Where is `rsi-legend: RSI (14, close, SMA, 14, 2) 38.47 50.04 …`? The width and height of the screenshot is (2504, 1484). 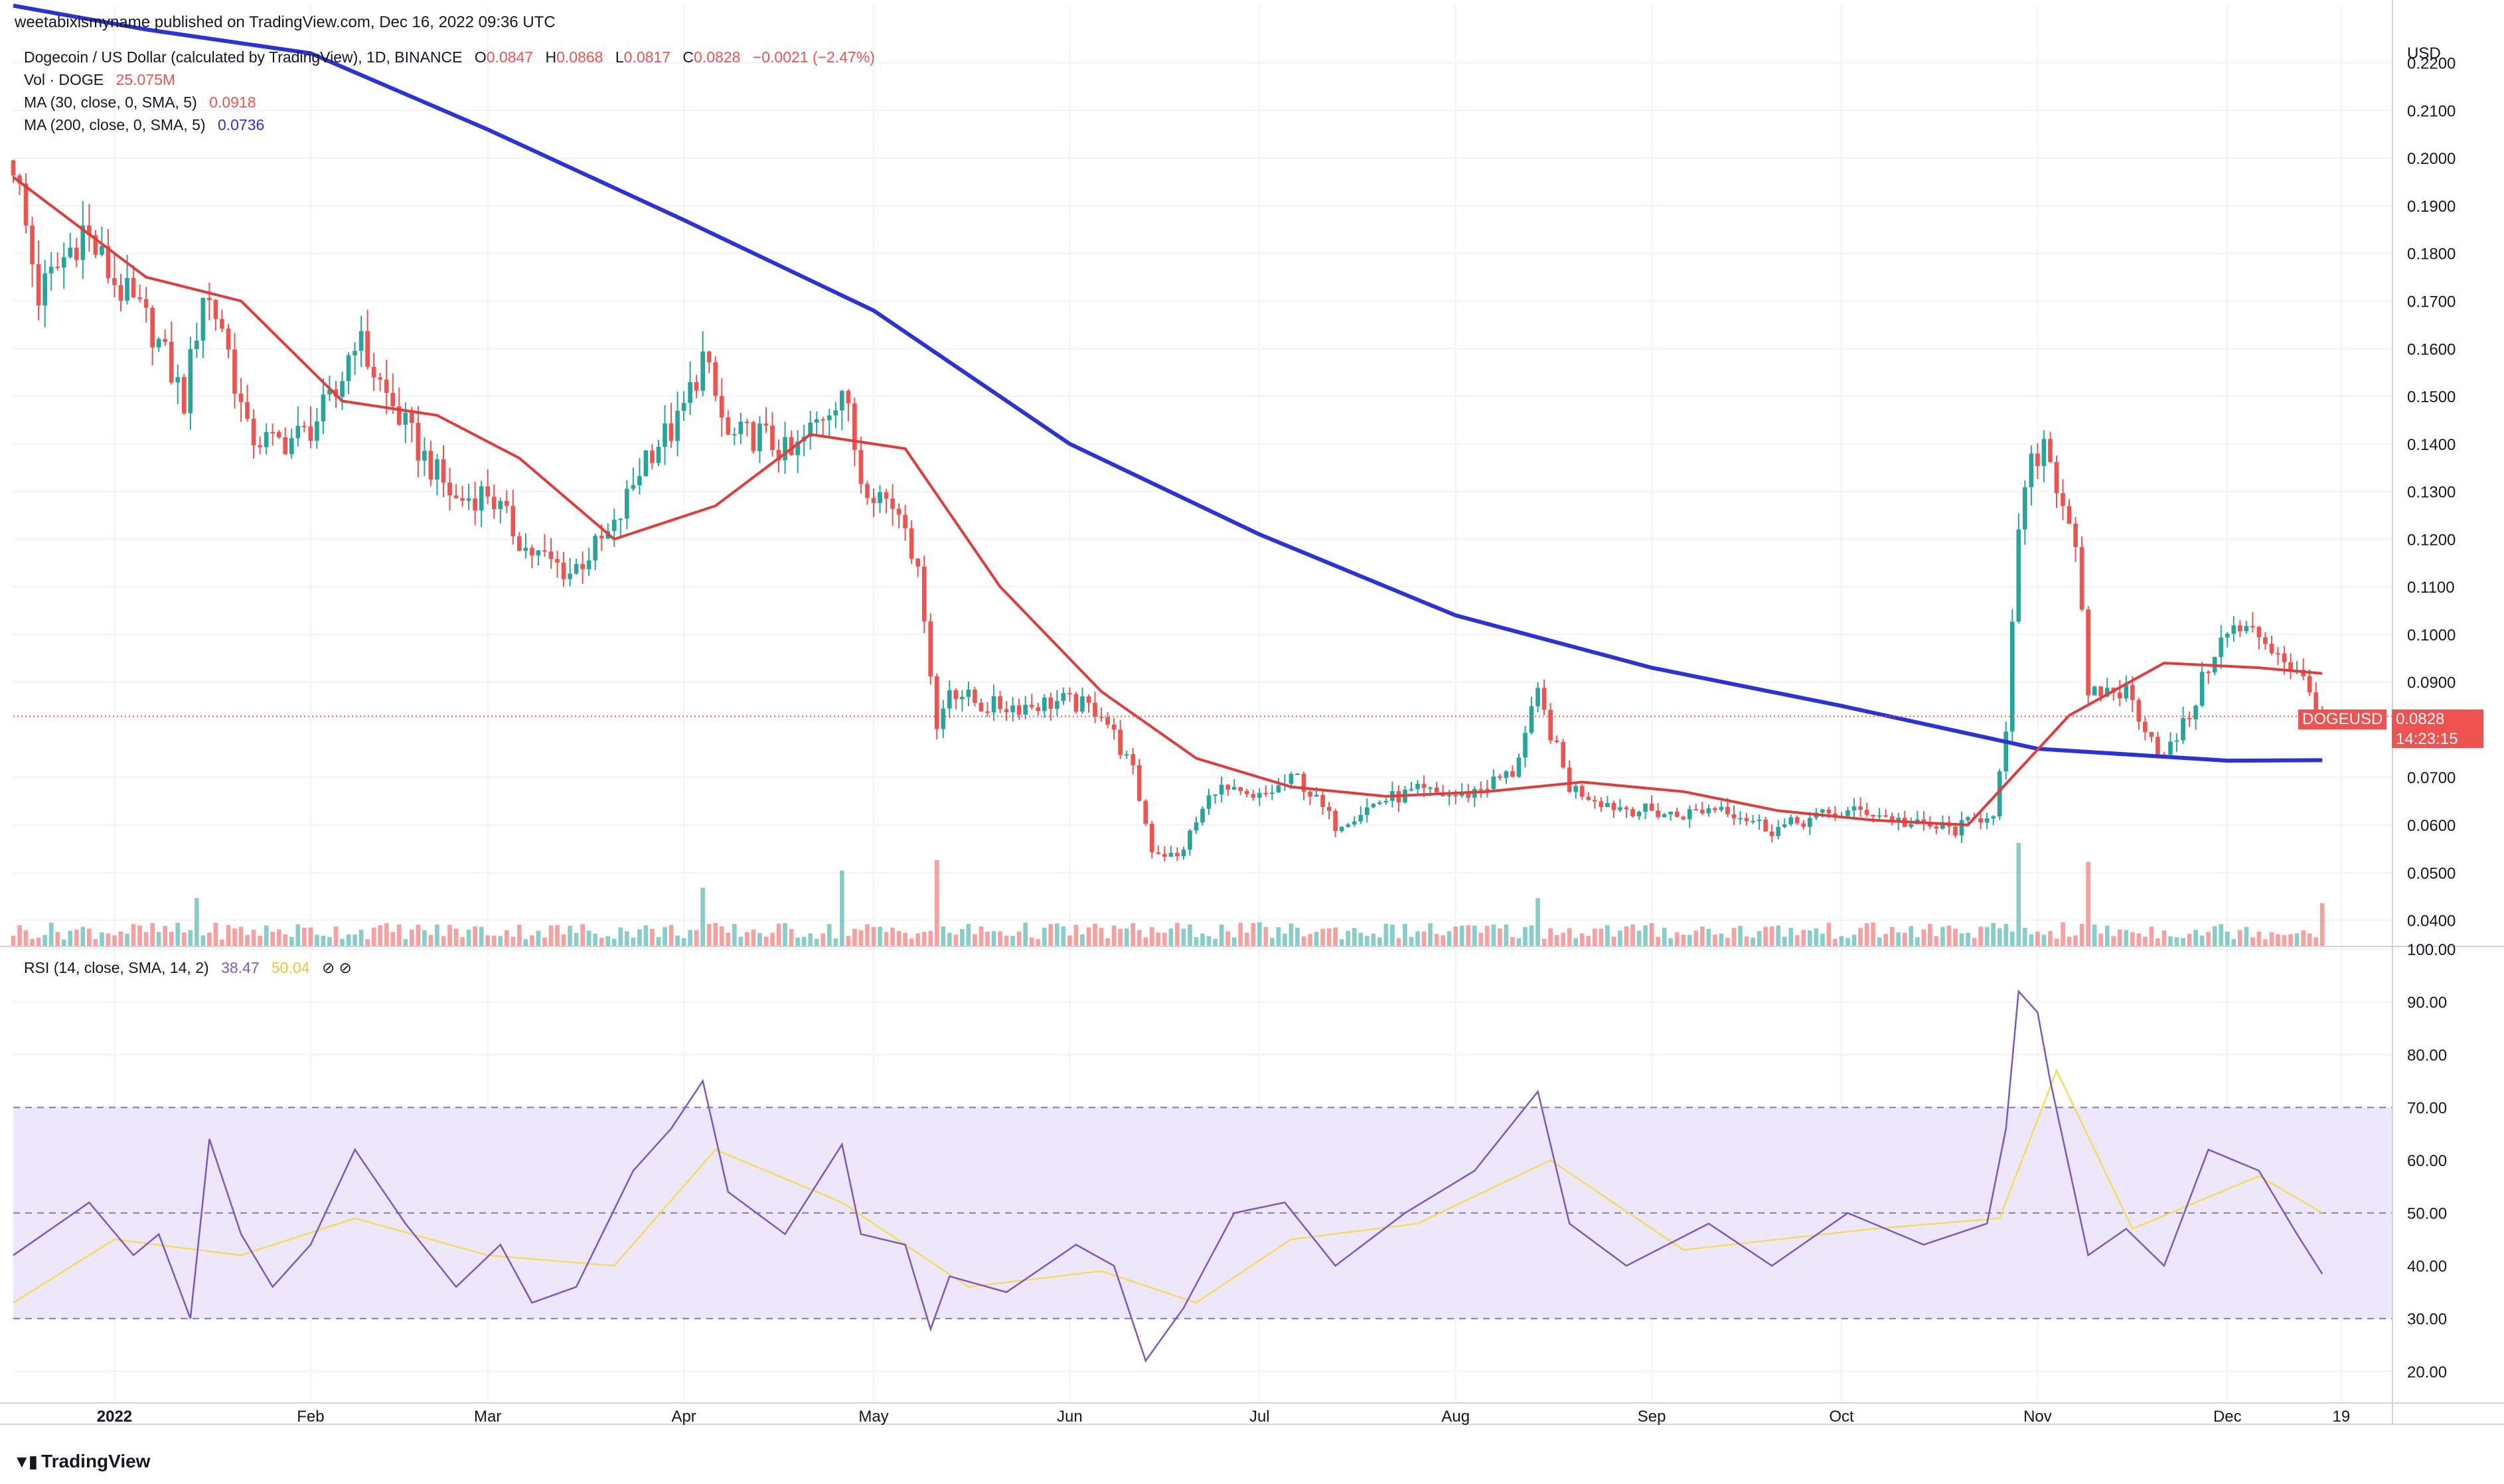 rsi-legend: RSI (14, close, SMA, 14, 2) 38.47 50.04 … is located at coordinates (188, 967).